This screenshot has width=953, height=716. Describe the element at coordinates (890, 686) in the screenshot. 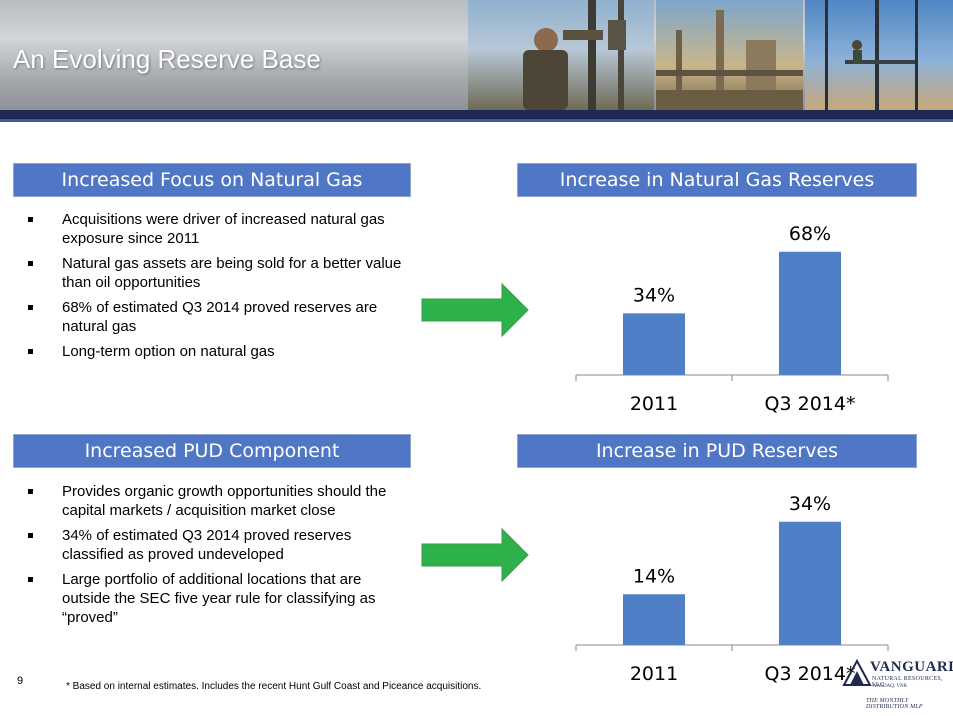

I see `logo-ticker: NASDAQ: VNR` at that location.